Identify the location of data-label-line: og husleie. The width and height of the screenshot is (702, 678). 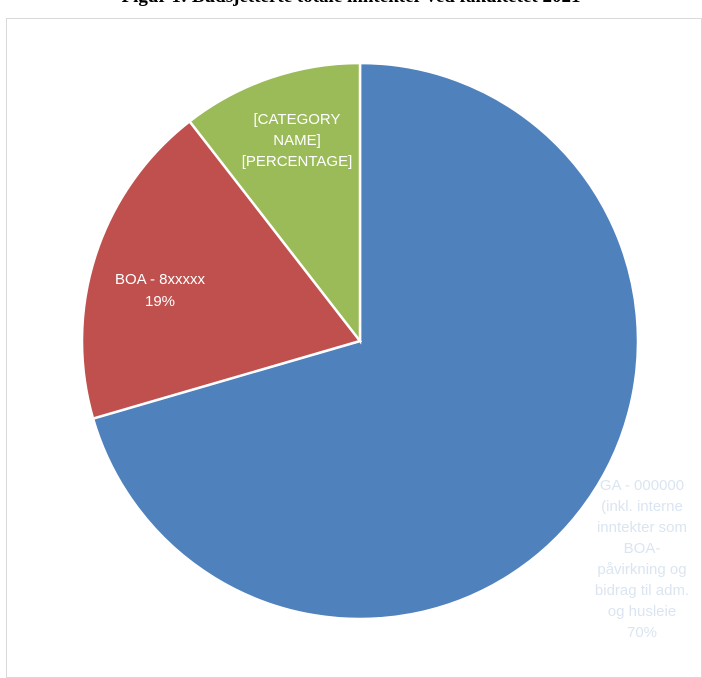
(642, 611).